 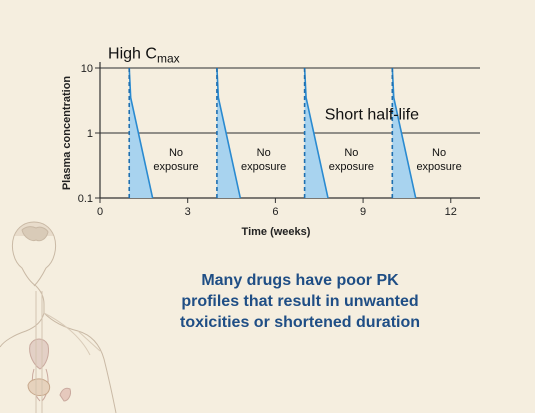 What do you see at coordinates (87, 69) in the screenshot?
I see `y-tick-label: 10` at bounding box center [87, 69].